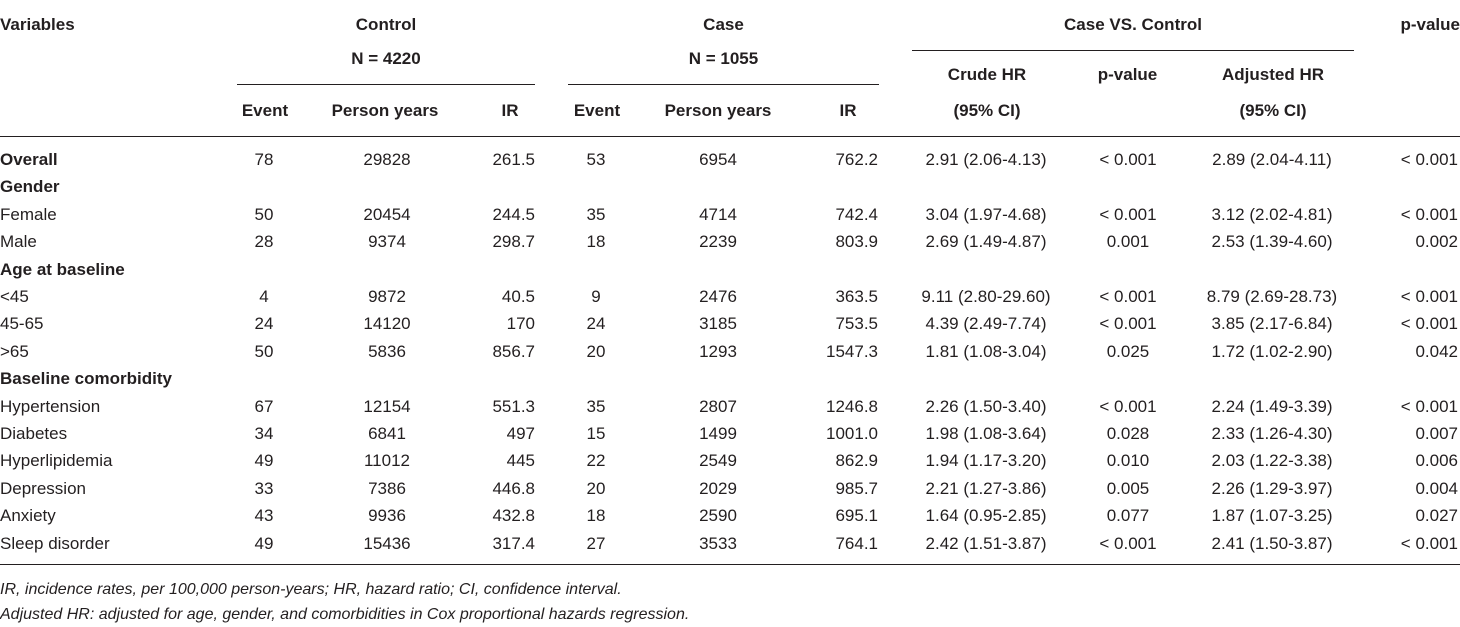 The width and height of the screenshot is (1460, 627). I want to click on header-crude-hr: Crude HR, so click(987, 74).